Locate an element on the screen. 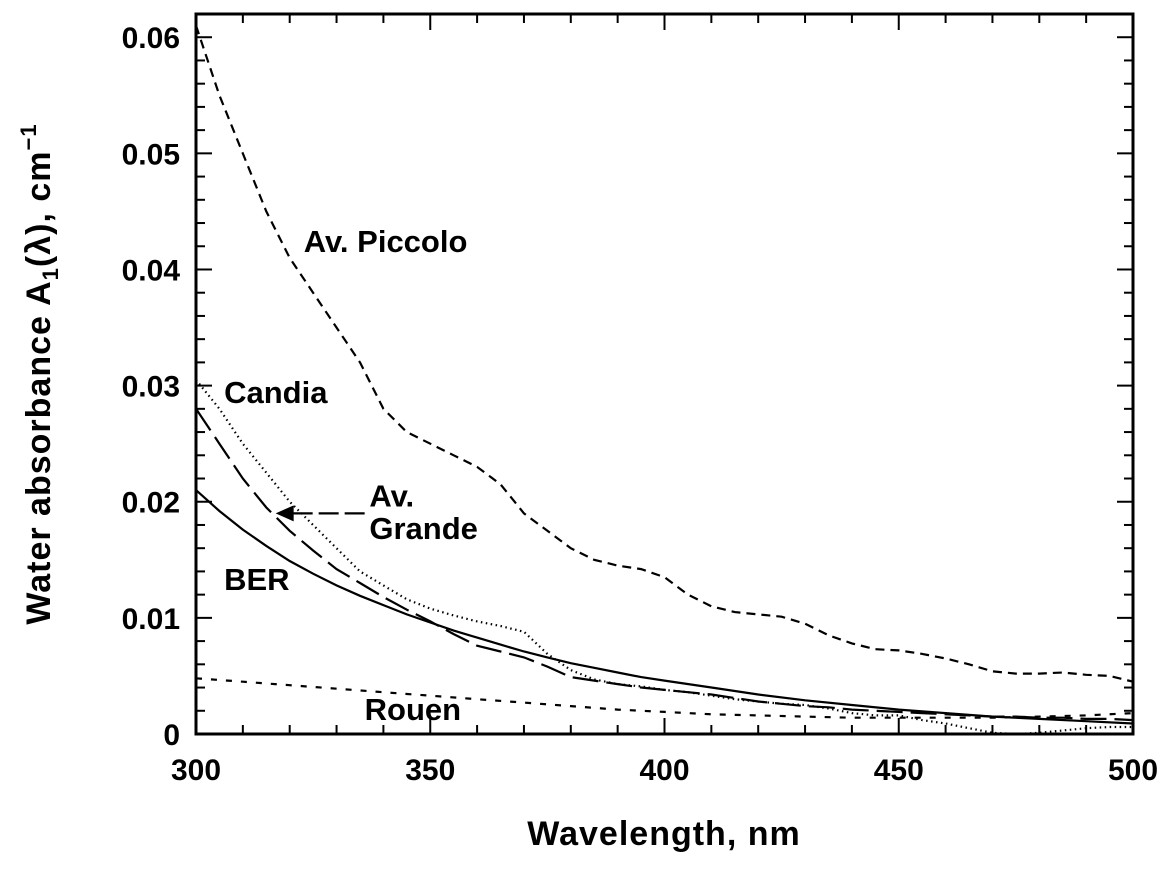  y-axis-title-middle: (λ), cm is located at coordinates (39, 209).